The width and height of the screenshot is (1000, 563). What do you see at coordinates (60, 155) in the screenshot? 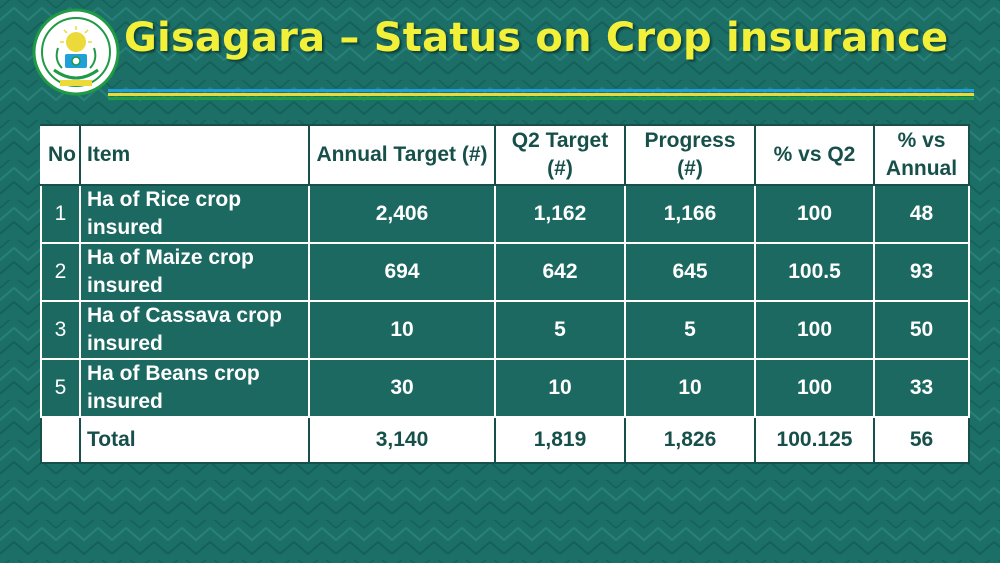
I see `header-no: No` at bounding box center [60, 155].